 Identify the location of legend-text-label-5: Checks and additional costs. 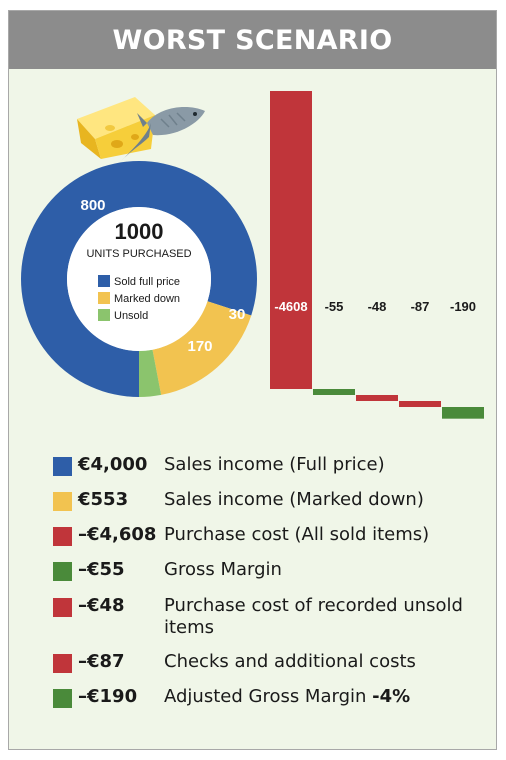
(290, 661).